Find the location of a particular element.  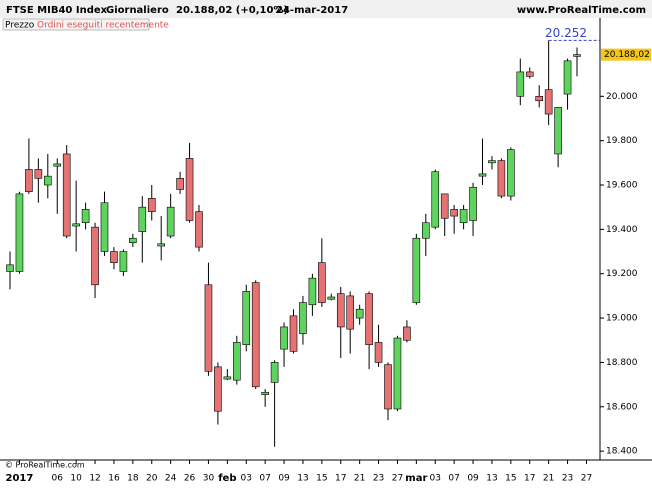

y-tick-label: 18.400 is located at coordinates (622, 452).